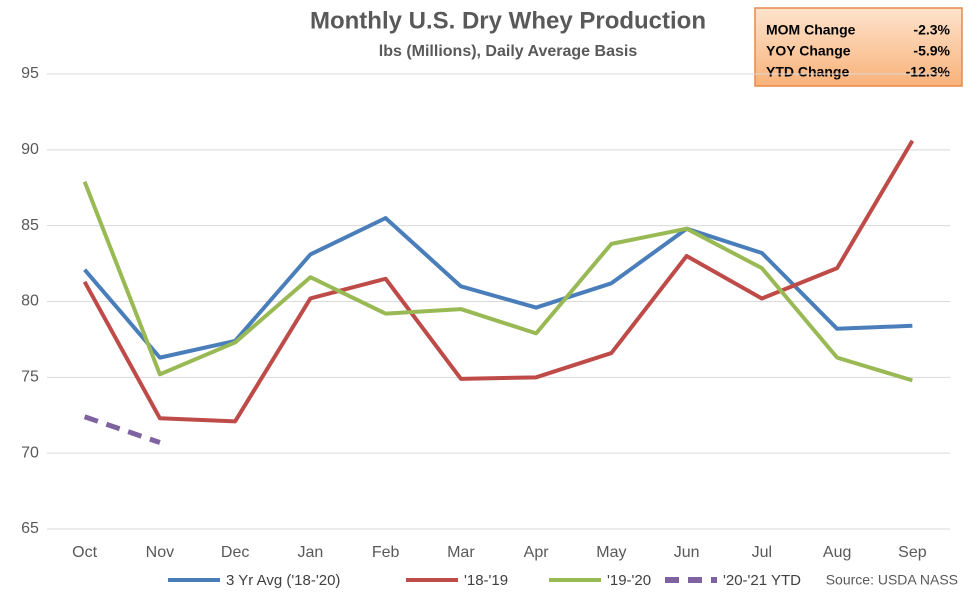 The height and width of the screenshot is (600, 977). I want to click on x-tick-label: Feb, so click(386, 552).